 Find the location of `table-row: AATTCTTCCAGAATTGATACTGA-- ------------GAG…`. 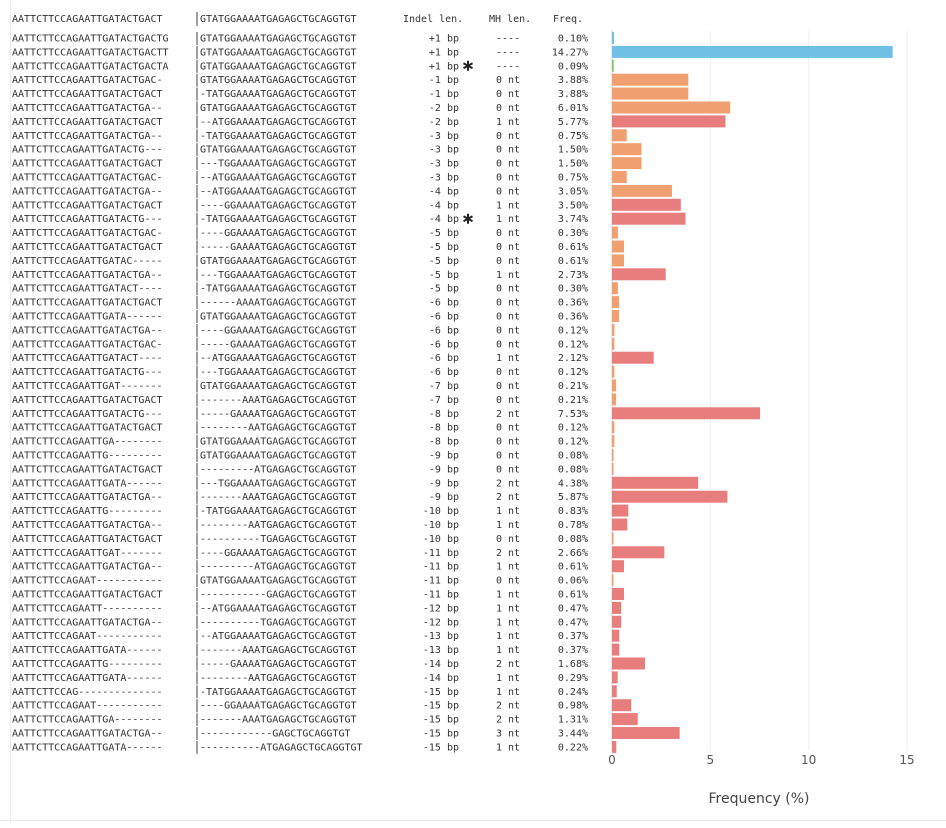

table-row: AATTCTTCCAGAATTGATACTGA-- ------------GAG… is located at coordinates (300, 733).